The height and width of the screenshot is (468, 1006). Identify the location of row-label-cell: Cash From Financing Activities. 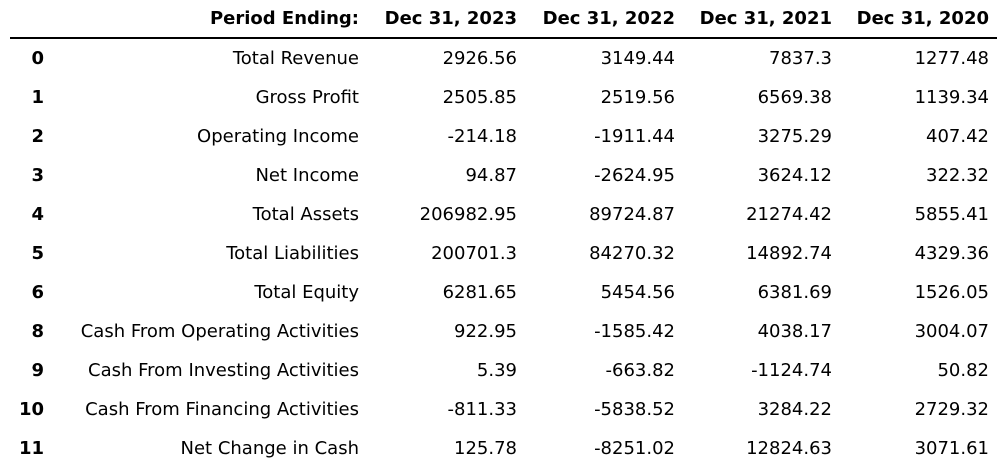
(222, 409).